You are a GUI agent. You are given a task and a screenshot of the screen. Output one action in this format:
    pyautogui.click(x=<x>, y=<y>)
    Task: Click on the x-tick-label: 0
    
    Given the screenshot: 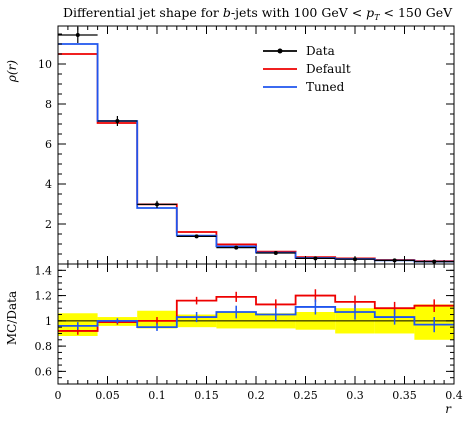 What is the action you would take?
    pyautogui.click(x=58, y=395)
    